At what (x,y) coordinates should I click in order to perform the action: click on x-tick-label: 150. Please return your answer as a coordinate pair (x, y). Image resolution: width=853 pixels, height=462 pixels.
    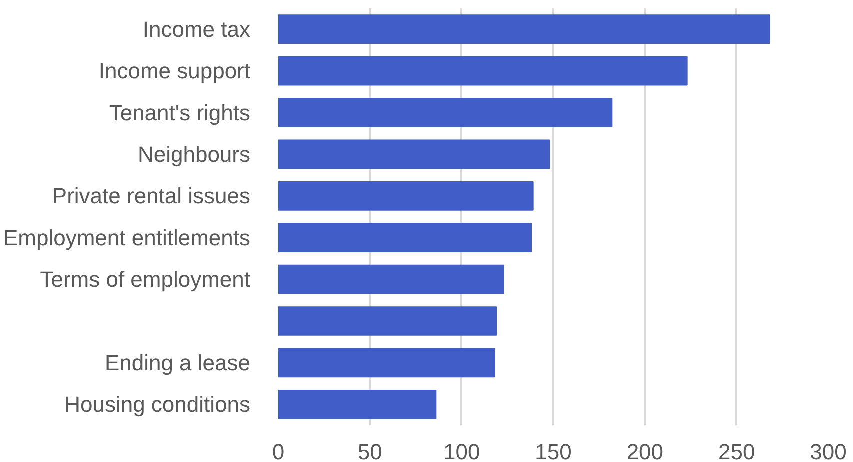
    Looking at the image, I should click on (553, 451).